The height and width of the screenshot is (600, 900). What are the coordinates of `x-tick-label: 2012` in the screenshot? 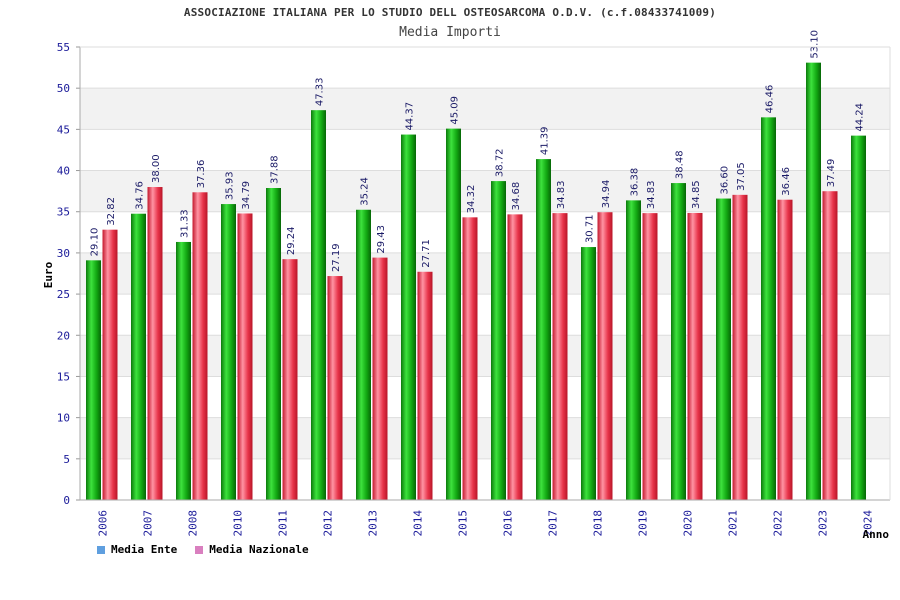 It's located at (328, 523).